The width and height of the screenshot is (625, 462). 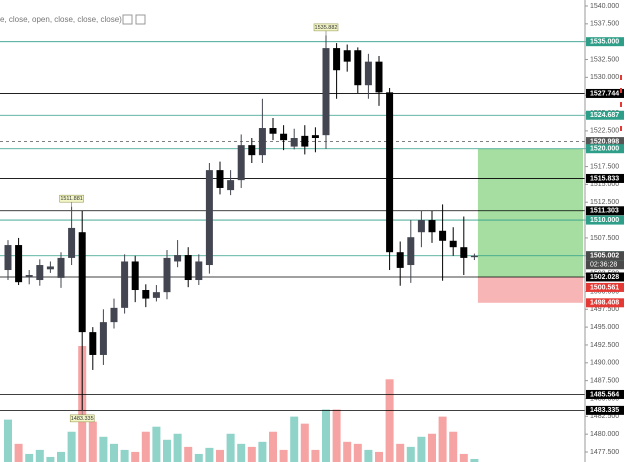 I want to click on level-label: 1524.687, so click(x=604, y=115).